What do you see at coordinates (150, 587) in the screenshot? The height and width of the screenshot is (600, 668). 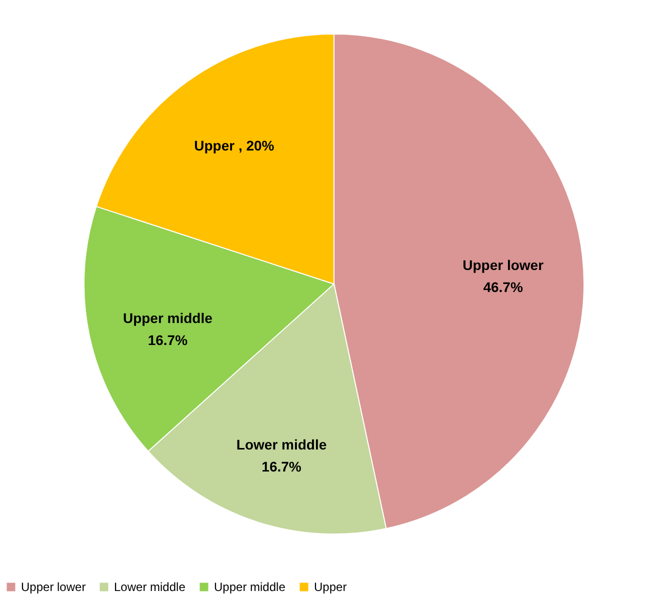 I see `legend-label: Lower middle` at bounding box center [150, 587].